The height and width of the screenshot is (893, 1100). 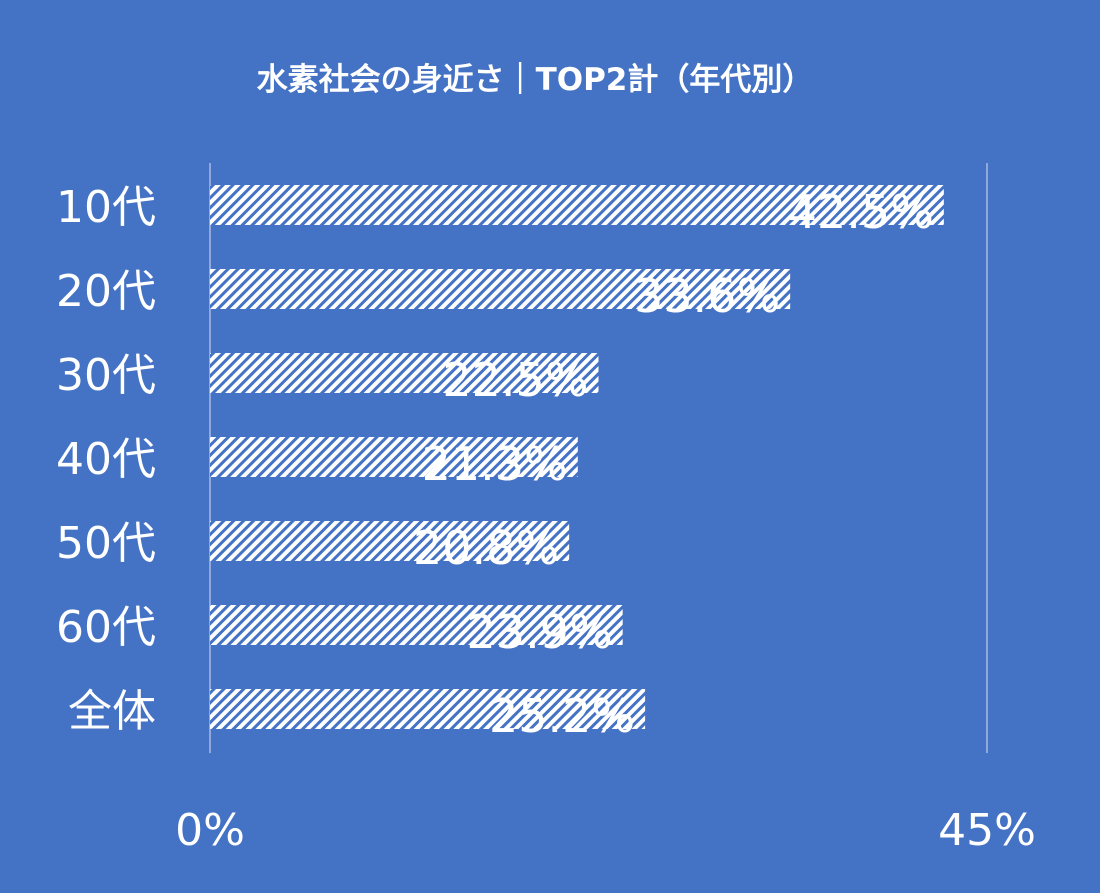 What do you see at coordinates (562, 716) in the screenshot?
I see `data-label-7: 25.2%` at bounding box center [562, 716].